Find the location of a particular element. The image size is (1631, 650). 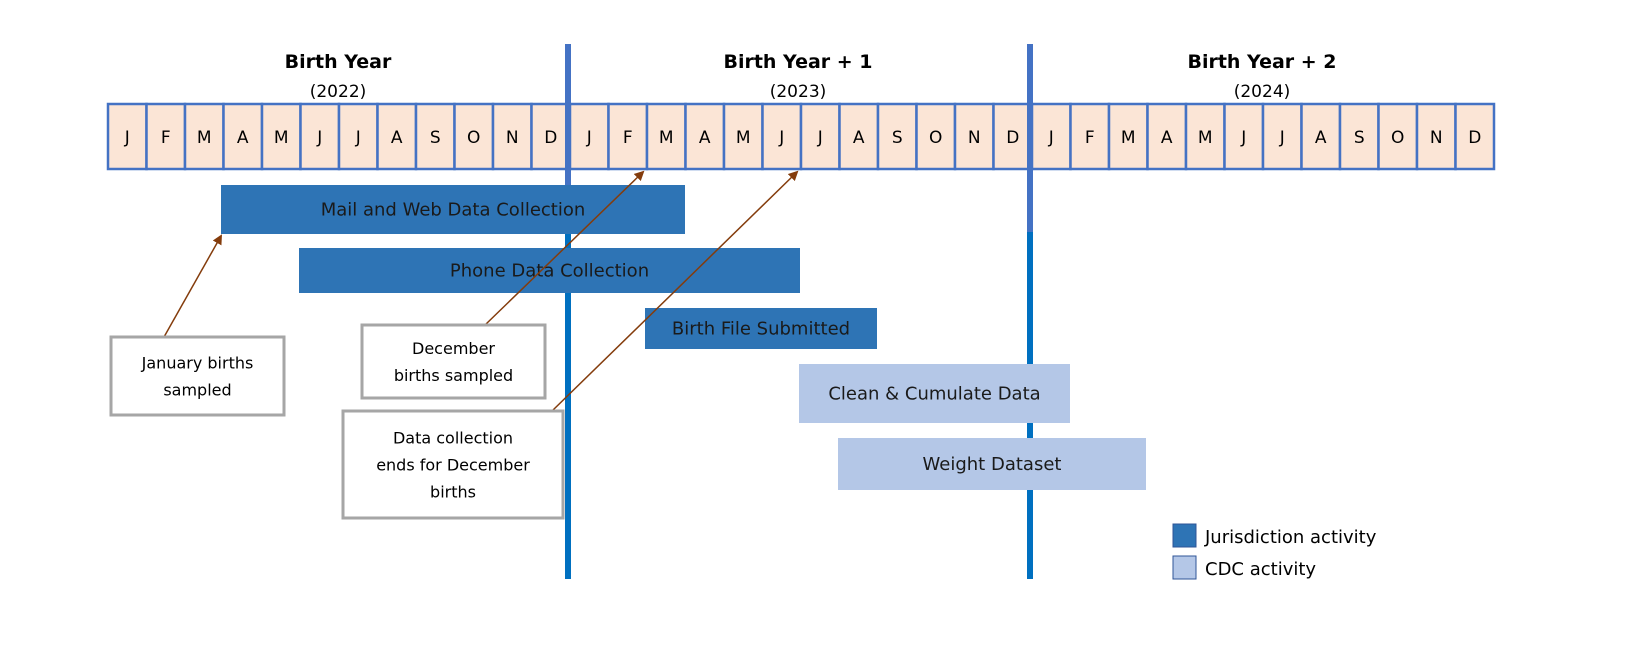

year-title: Birth Year + 2 is located at coordinates (1261, 62).